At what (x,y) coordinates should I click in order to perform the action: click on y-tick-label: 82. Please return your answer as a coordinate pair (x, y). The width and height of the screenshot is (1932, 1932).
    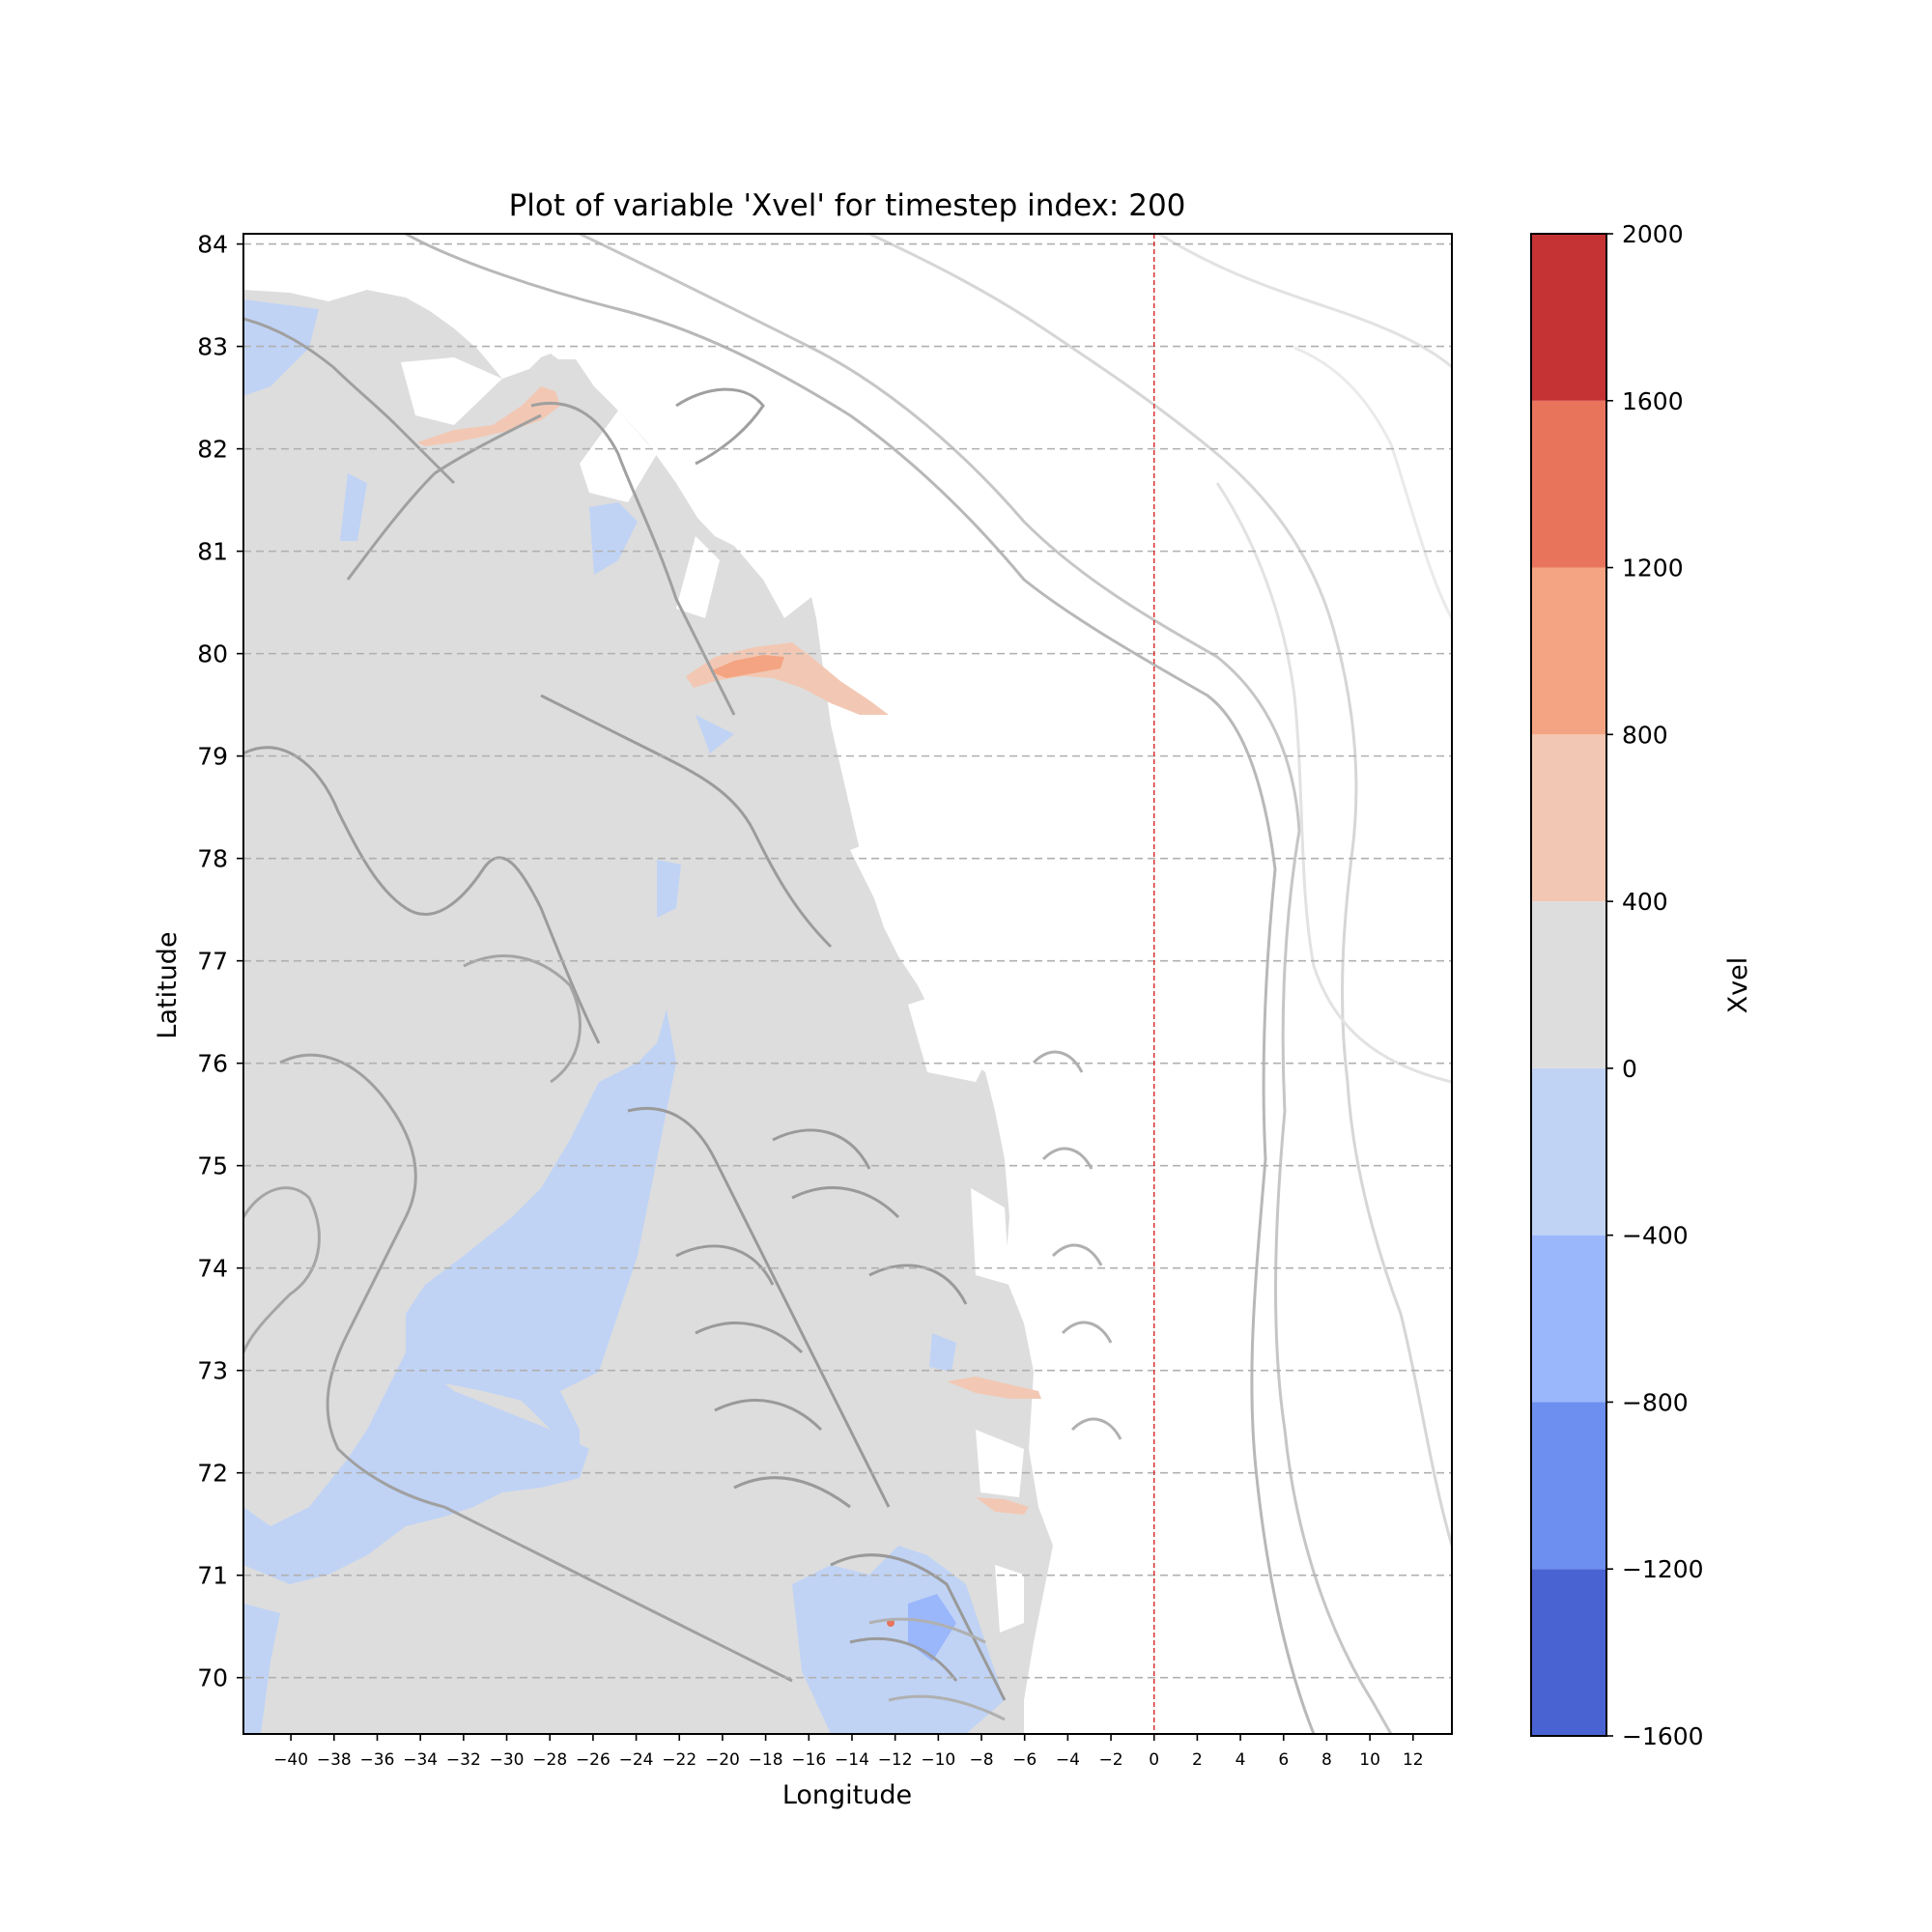
    Looking at the image, I should click on (212, 450).